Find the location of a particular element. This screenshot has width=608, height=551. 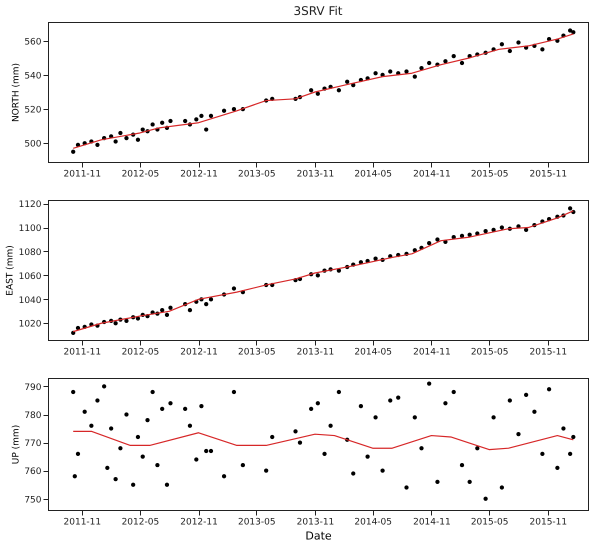

y-axis-title: NORTH (mm) is located at coordinates (16, 92).